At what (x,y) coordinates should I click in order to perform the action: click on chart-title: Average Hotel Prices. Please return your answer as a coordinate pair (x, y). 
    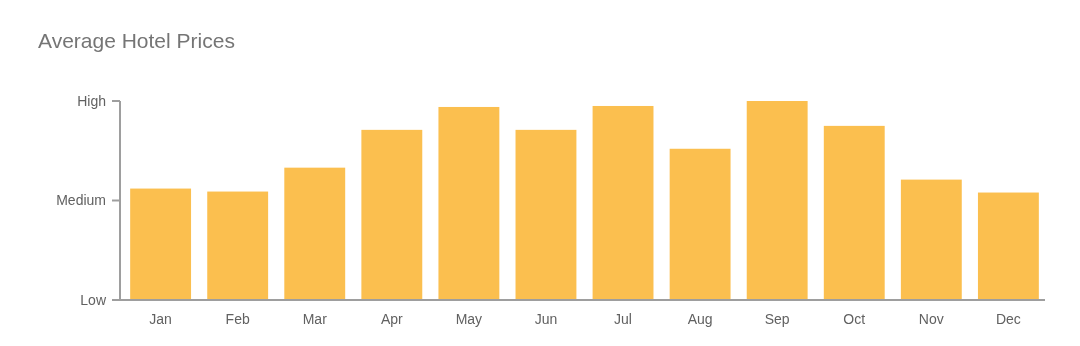
    Looking at the image, I should click on (136, 40).